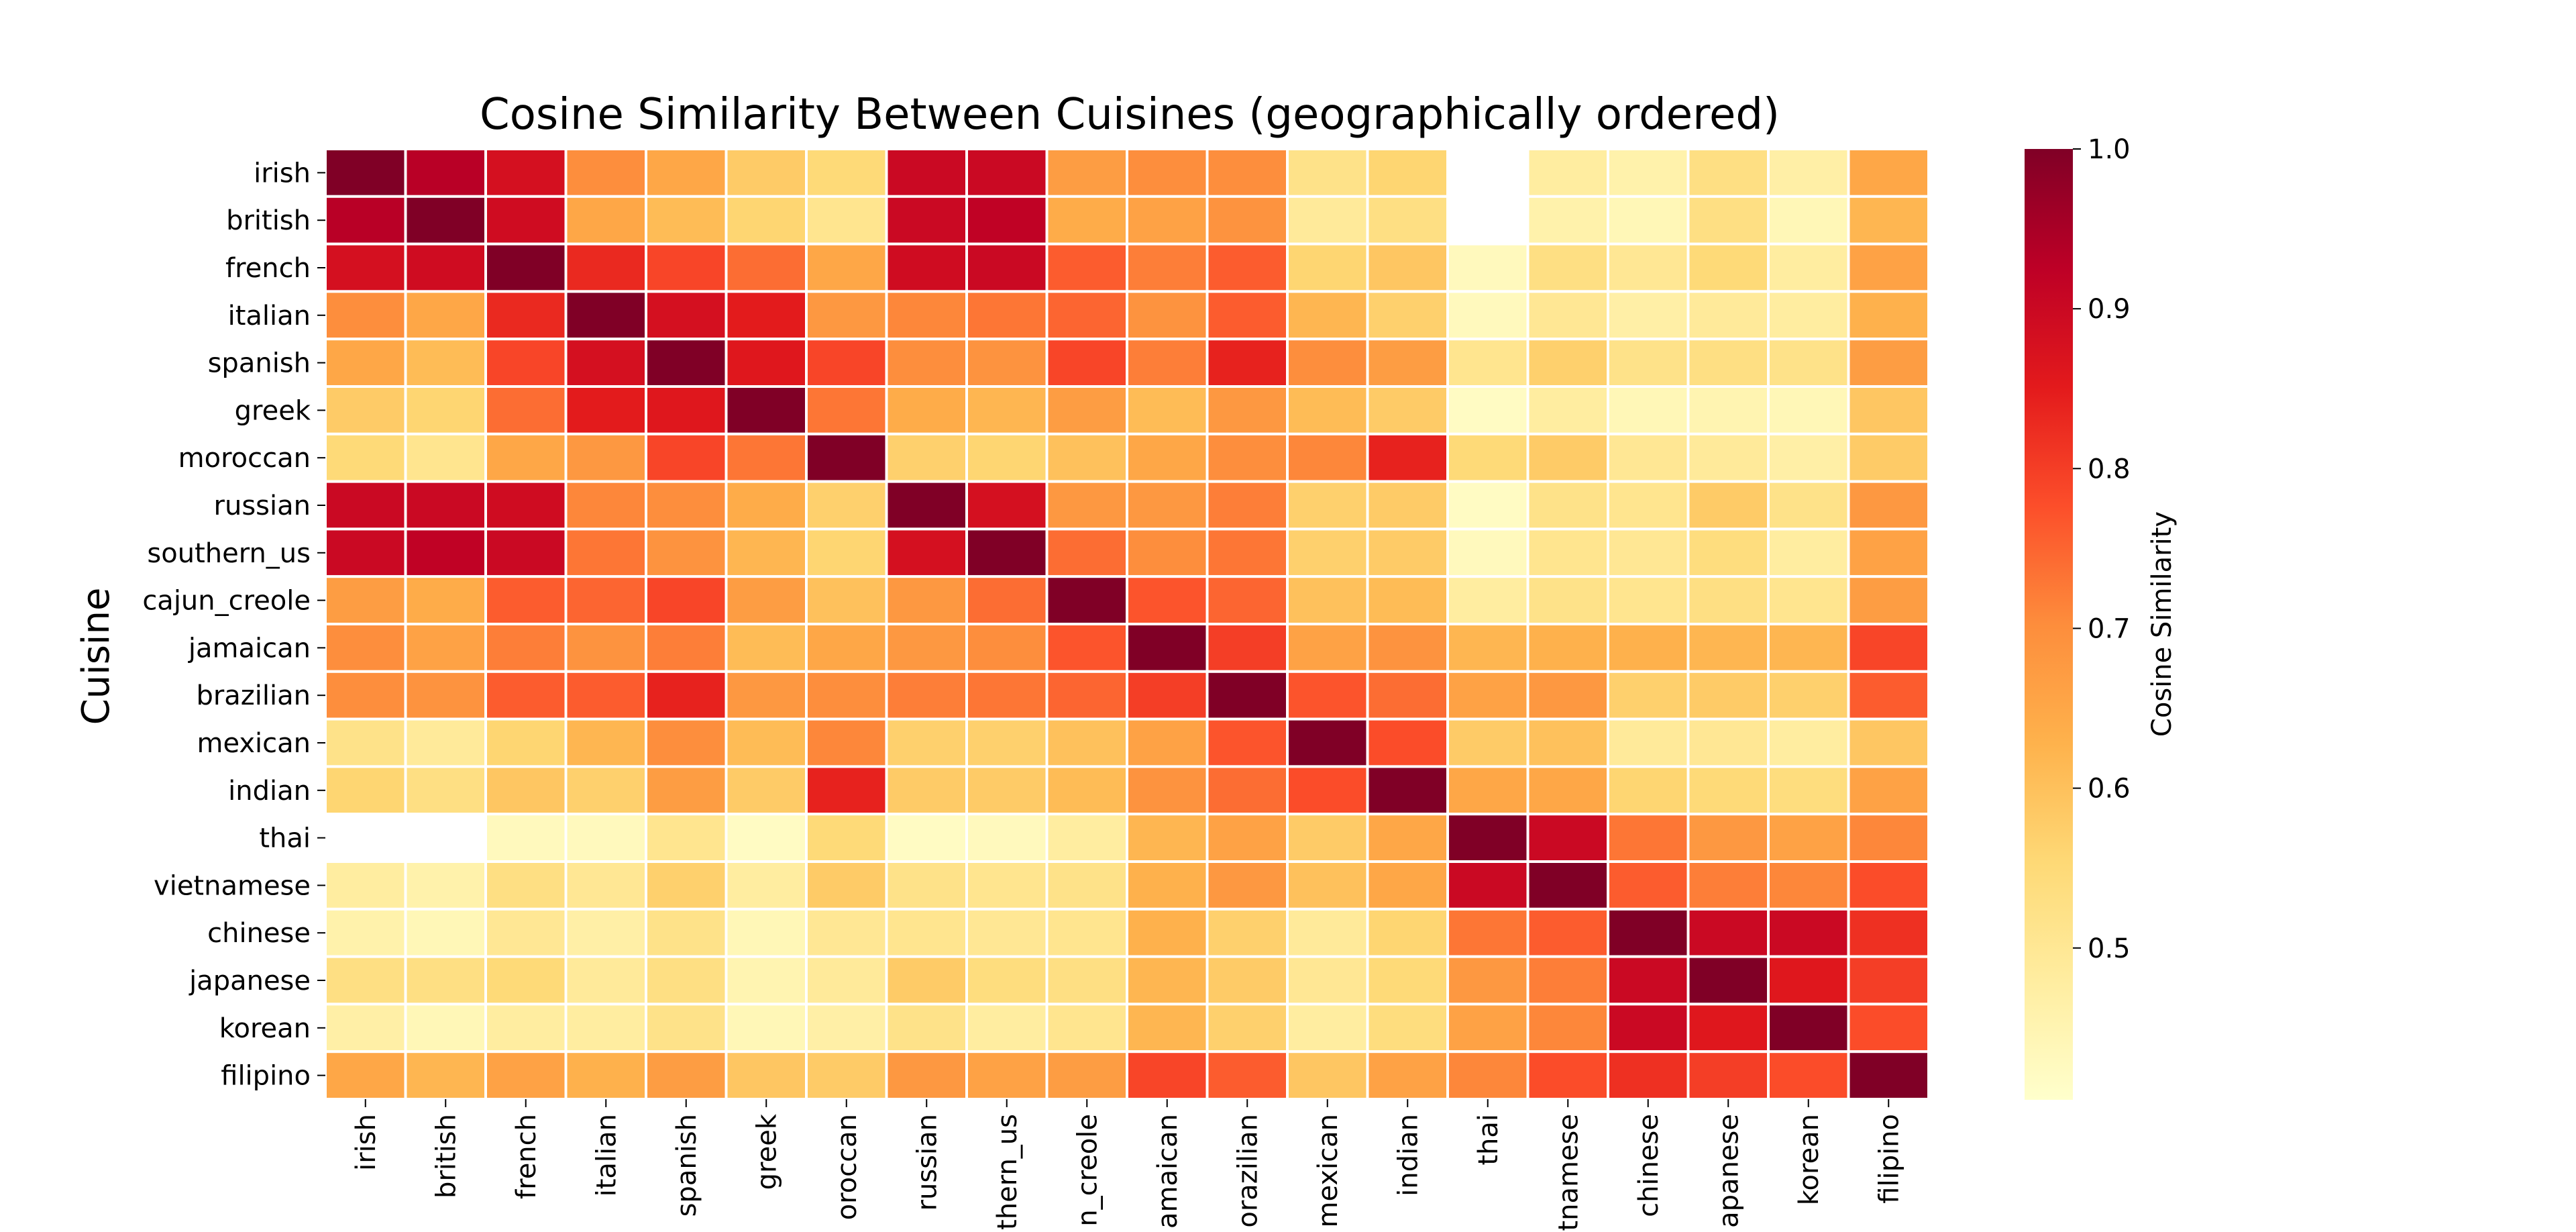 This screenshot has width=2576, height=1232. Describe the element at coordinates (244, 458) in the screenshot. I see `y-tick-label: moroccan` at that location.